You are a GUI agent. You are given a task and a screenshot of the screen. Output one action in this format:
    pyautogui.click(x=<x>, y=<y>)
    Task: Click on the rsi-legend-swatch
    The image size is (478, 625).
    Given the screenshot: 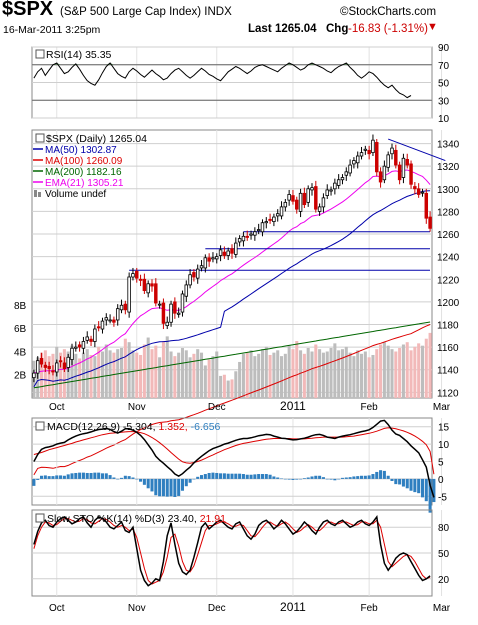 What is the action you would take?
    pyautogui.click(x=40, y=54)
    